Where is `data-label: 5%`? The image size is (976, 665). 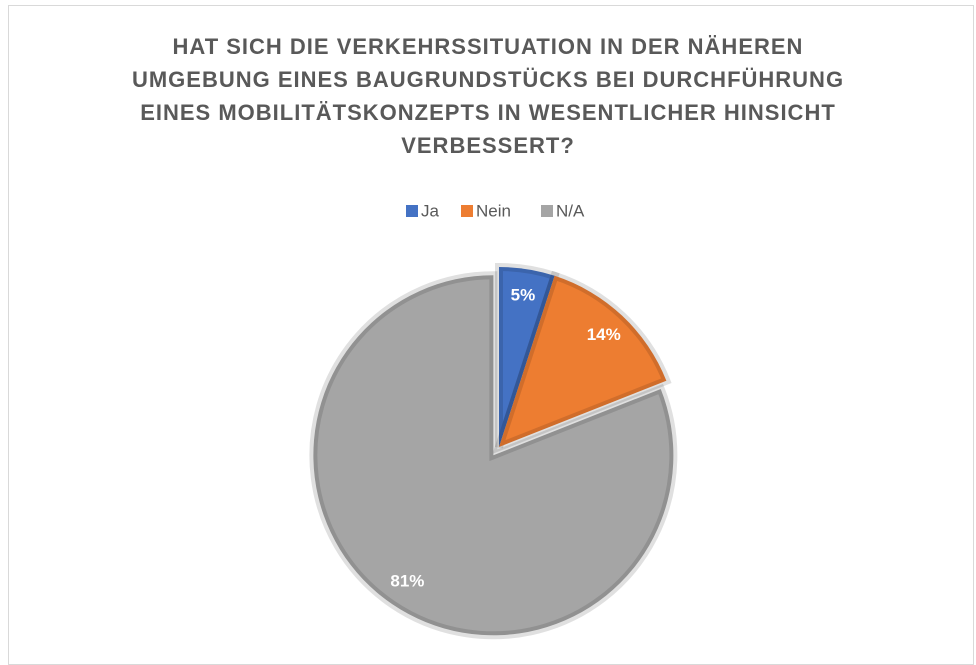 data-label: 5% is located at coordinates (523, 294).